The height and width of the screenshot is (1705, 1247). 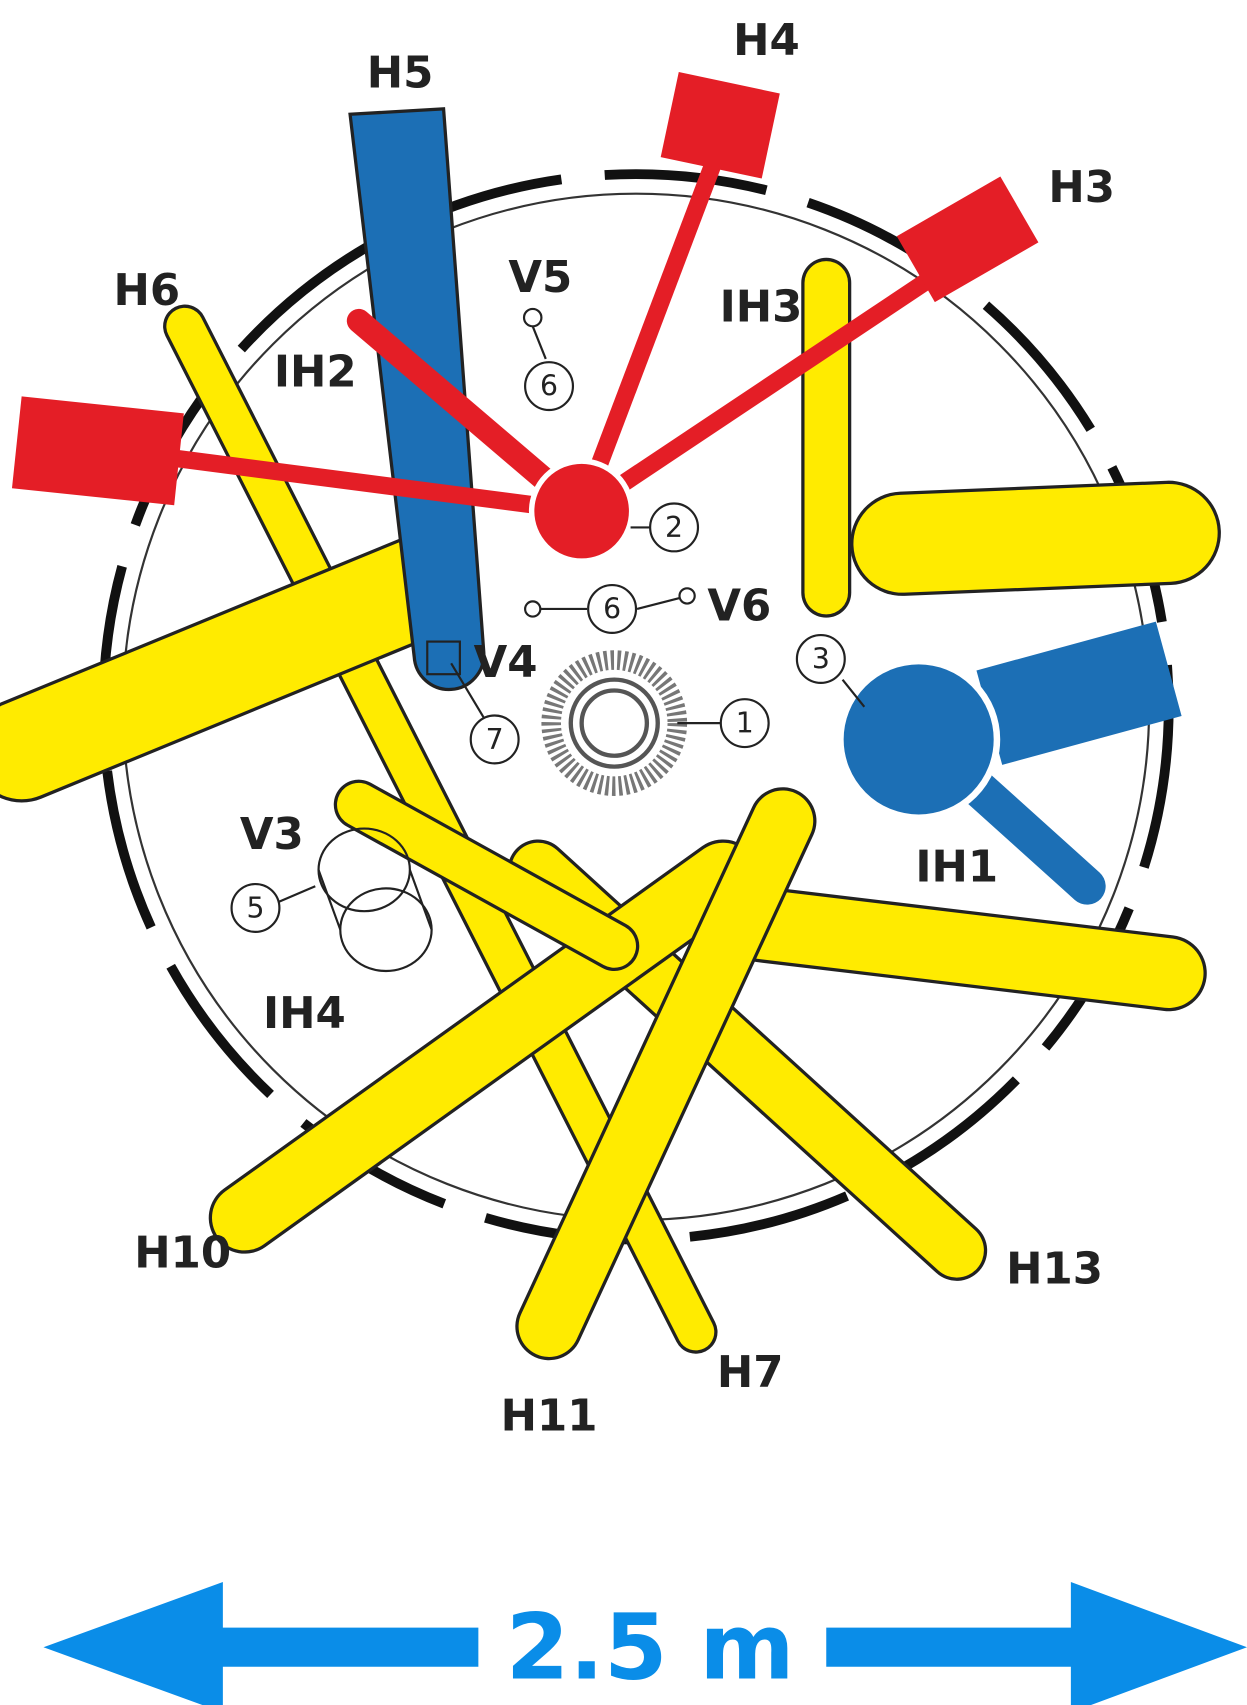 What do you see at coordinates (255, 907) in the screenshot?
I see `number: 5` at bounding box center [255, 907].